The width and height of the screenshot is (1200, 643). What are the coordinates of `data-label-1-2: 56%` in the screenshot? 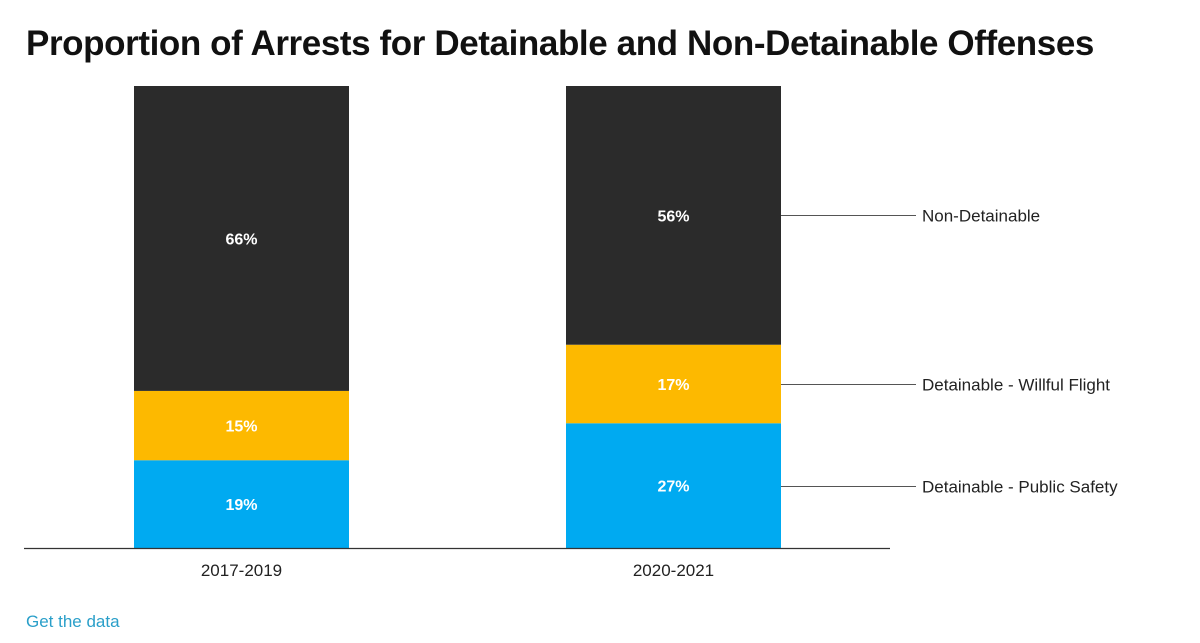 It's located at (673, 216).